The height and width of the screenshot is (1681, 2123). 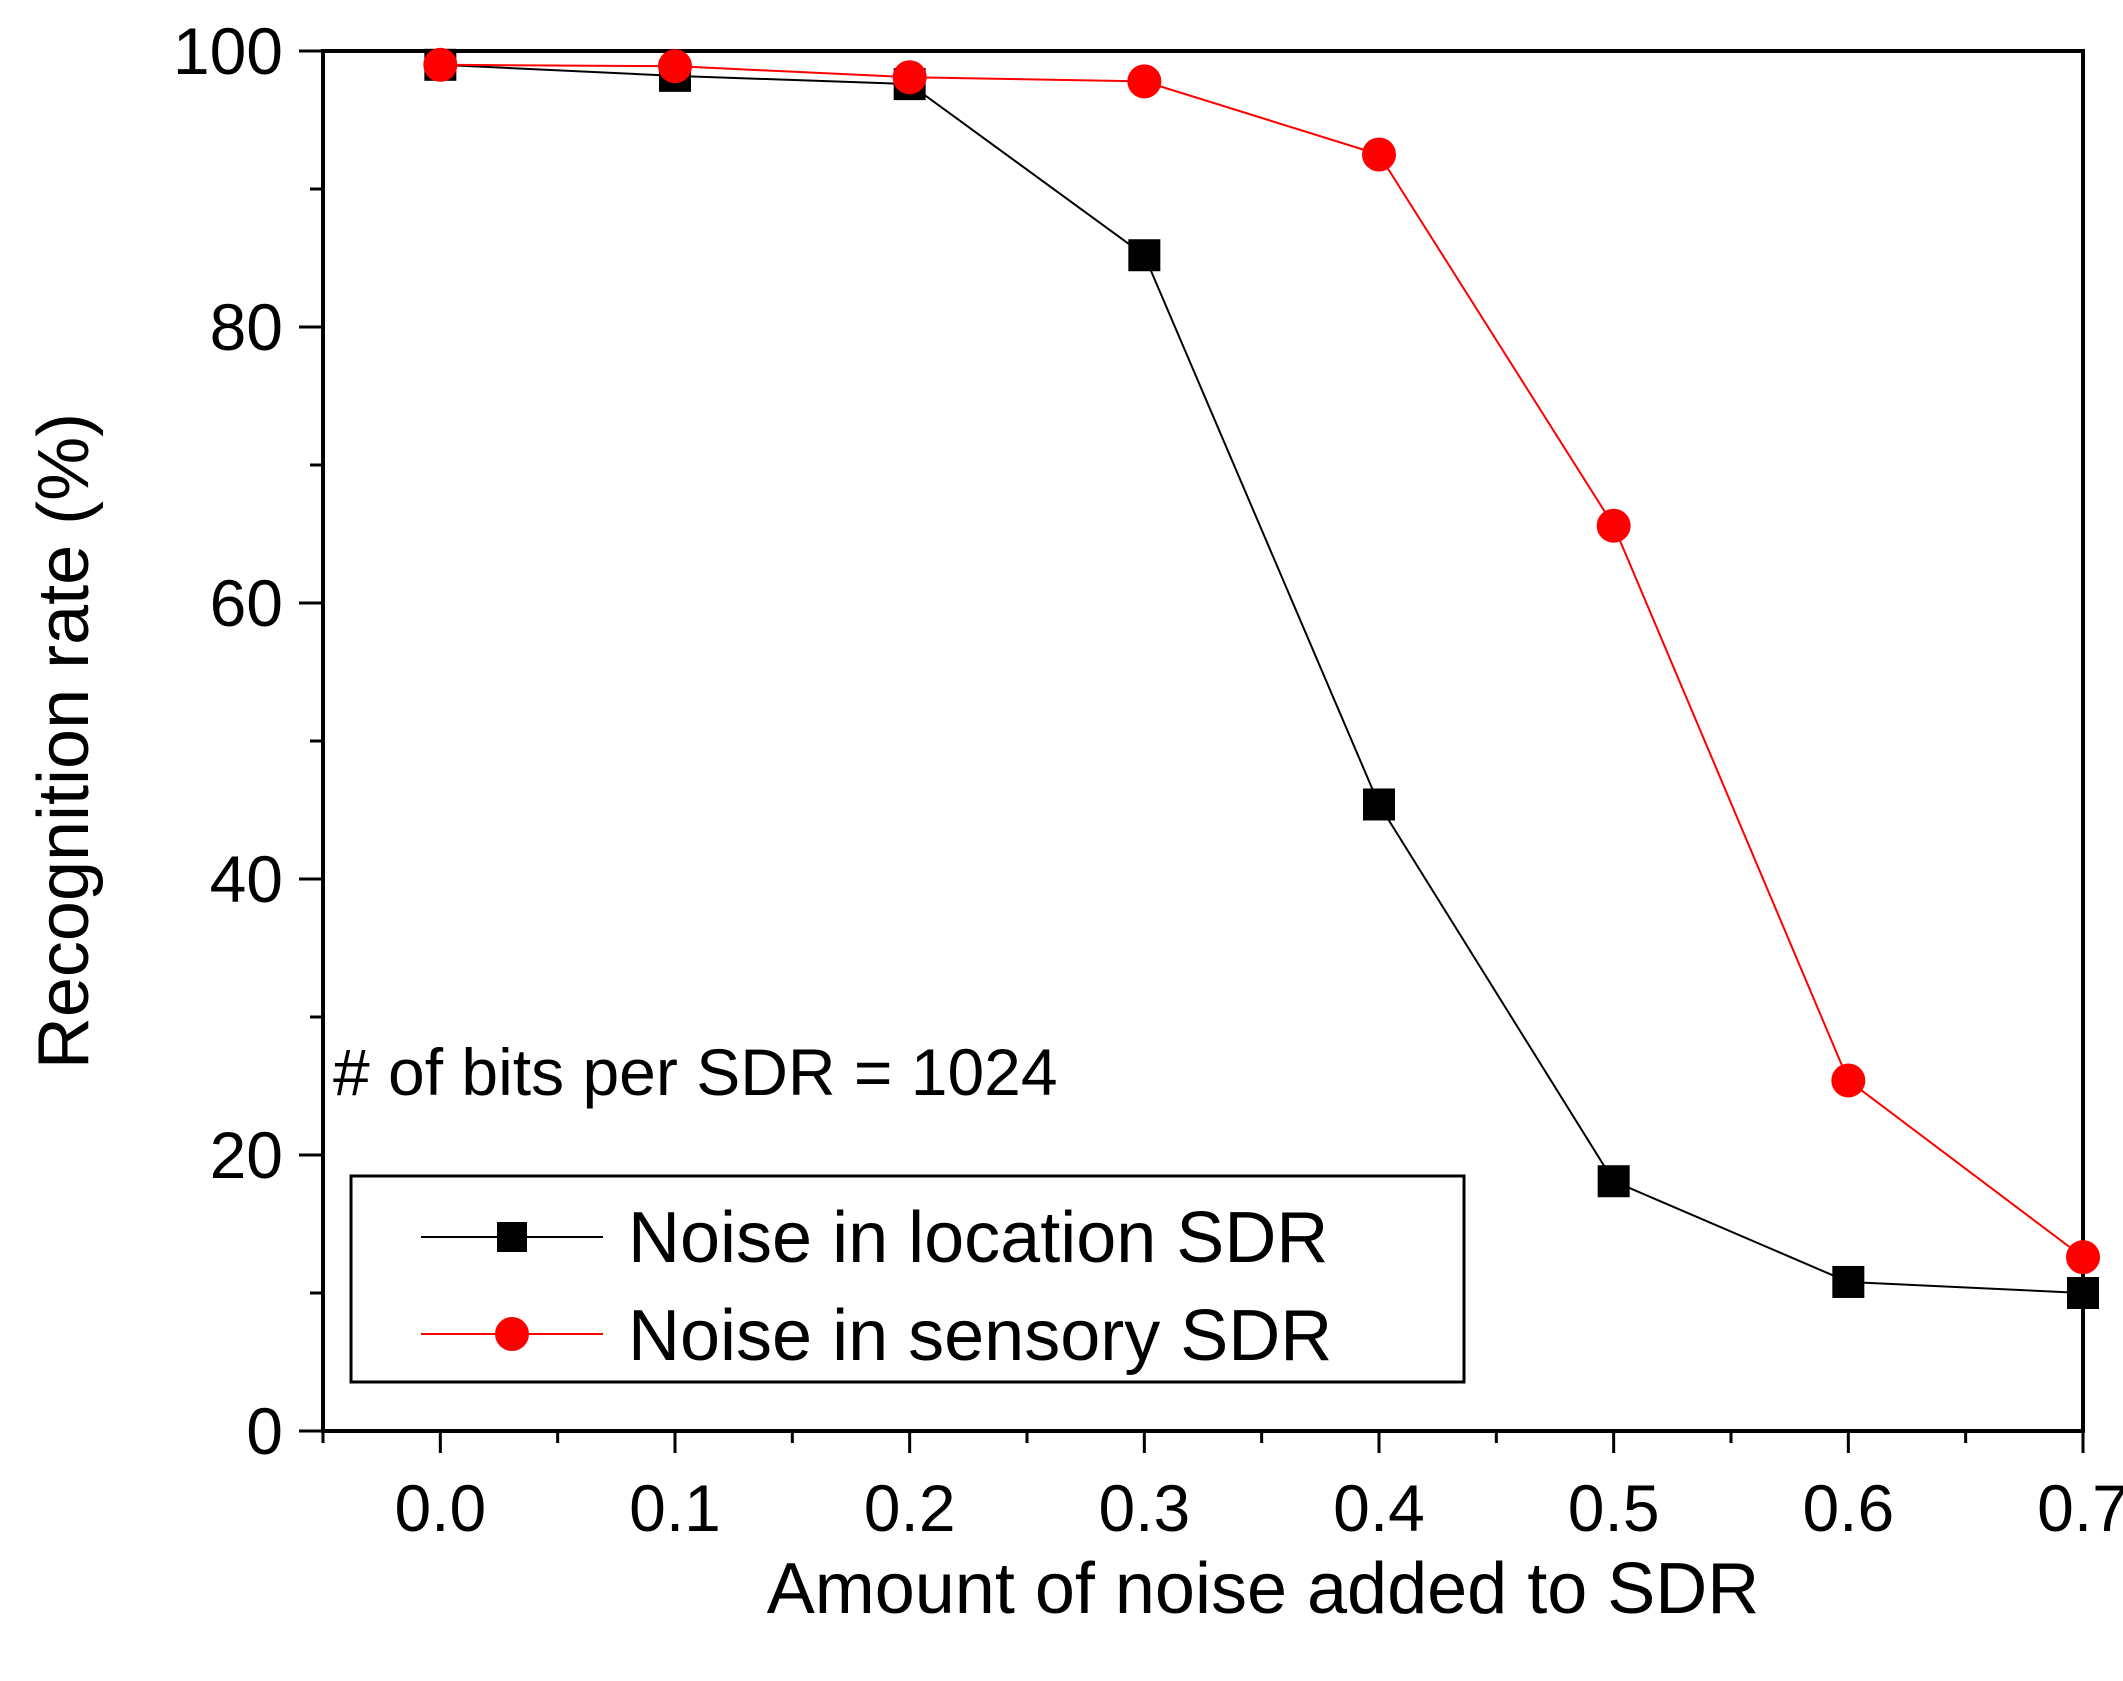 What do you see at coordinates (2080, 1508) in the screenshot?
I see `x-tick-label: 0.7` at bounding box center [2080, 1508].